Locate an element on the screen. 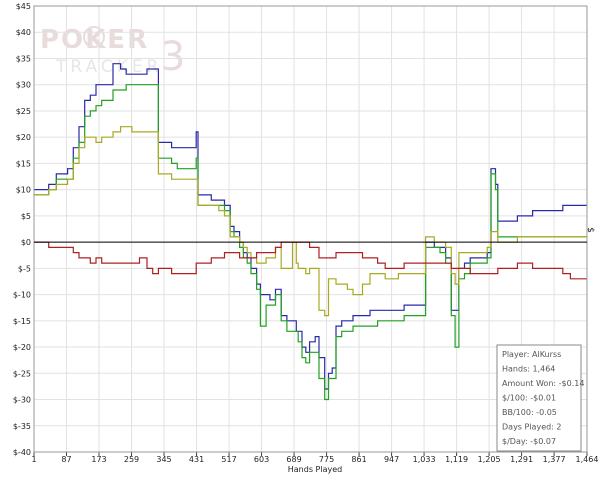 This screenshot has width=600, height=480. x-tick-label: 1,205 is located at coordinates (489, 459).